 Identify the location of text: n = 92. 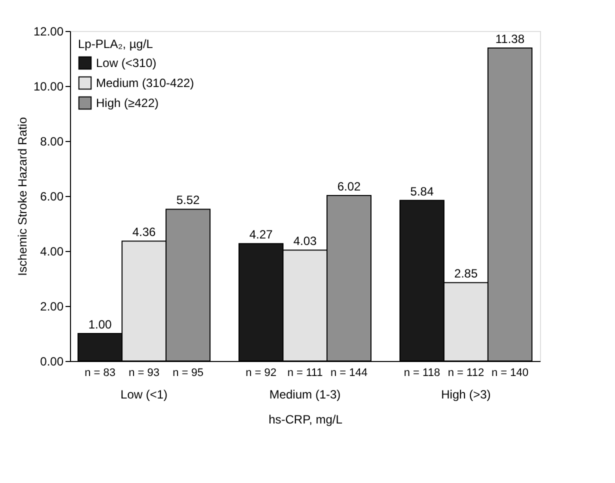
(261, 373).